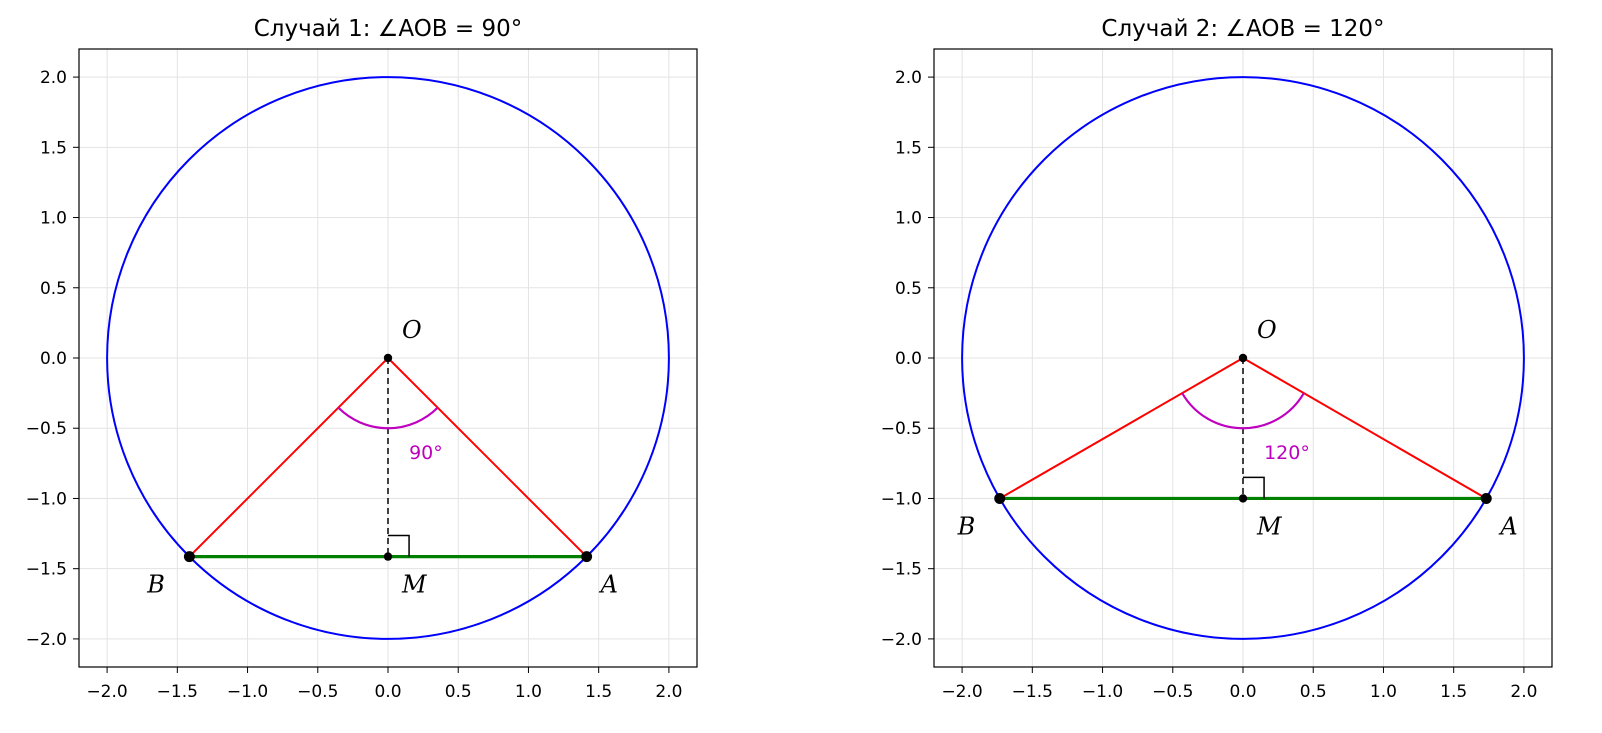 This screenshot has width=1602, height=733. What do you see at coordinates (388, 29) in the screenshot?
I see `chart-title: Случай 1: ∠AOB = 90°` at bounding box center [388, 29].